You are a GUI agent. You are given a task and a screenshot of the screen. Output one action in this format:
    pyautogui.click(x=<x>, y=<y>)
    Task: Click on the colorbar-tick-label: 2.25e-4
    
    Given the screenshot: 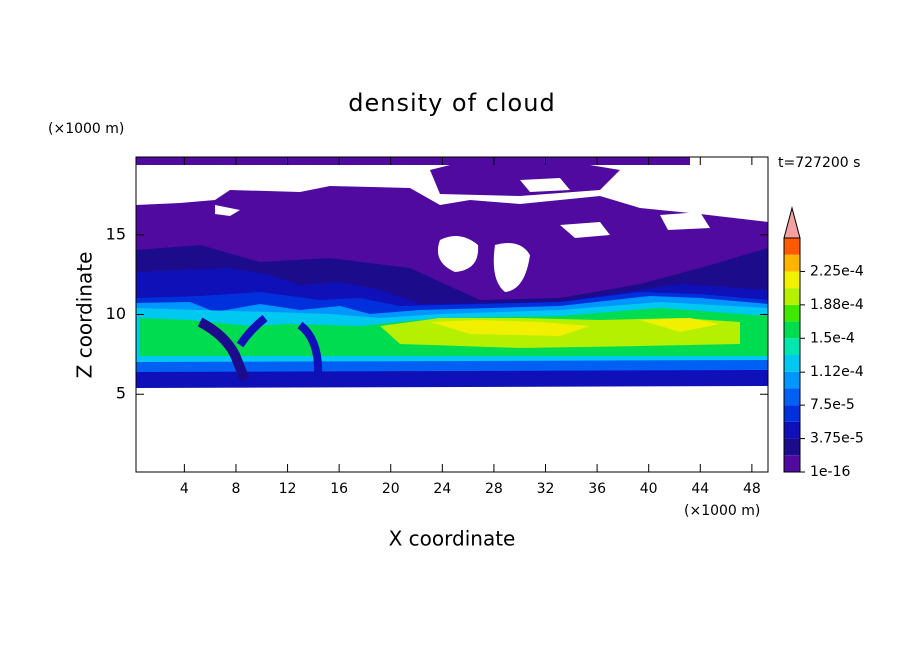 What is the action you would take?
    pyautogui.click(x=837, y=271)
    